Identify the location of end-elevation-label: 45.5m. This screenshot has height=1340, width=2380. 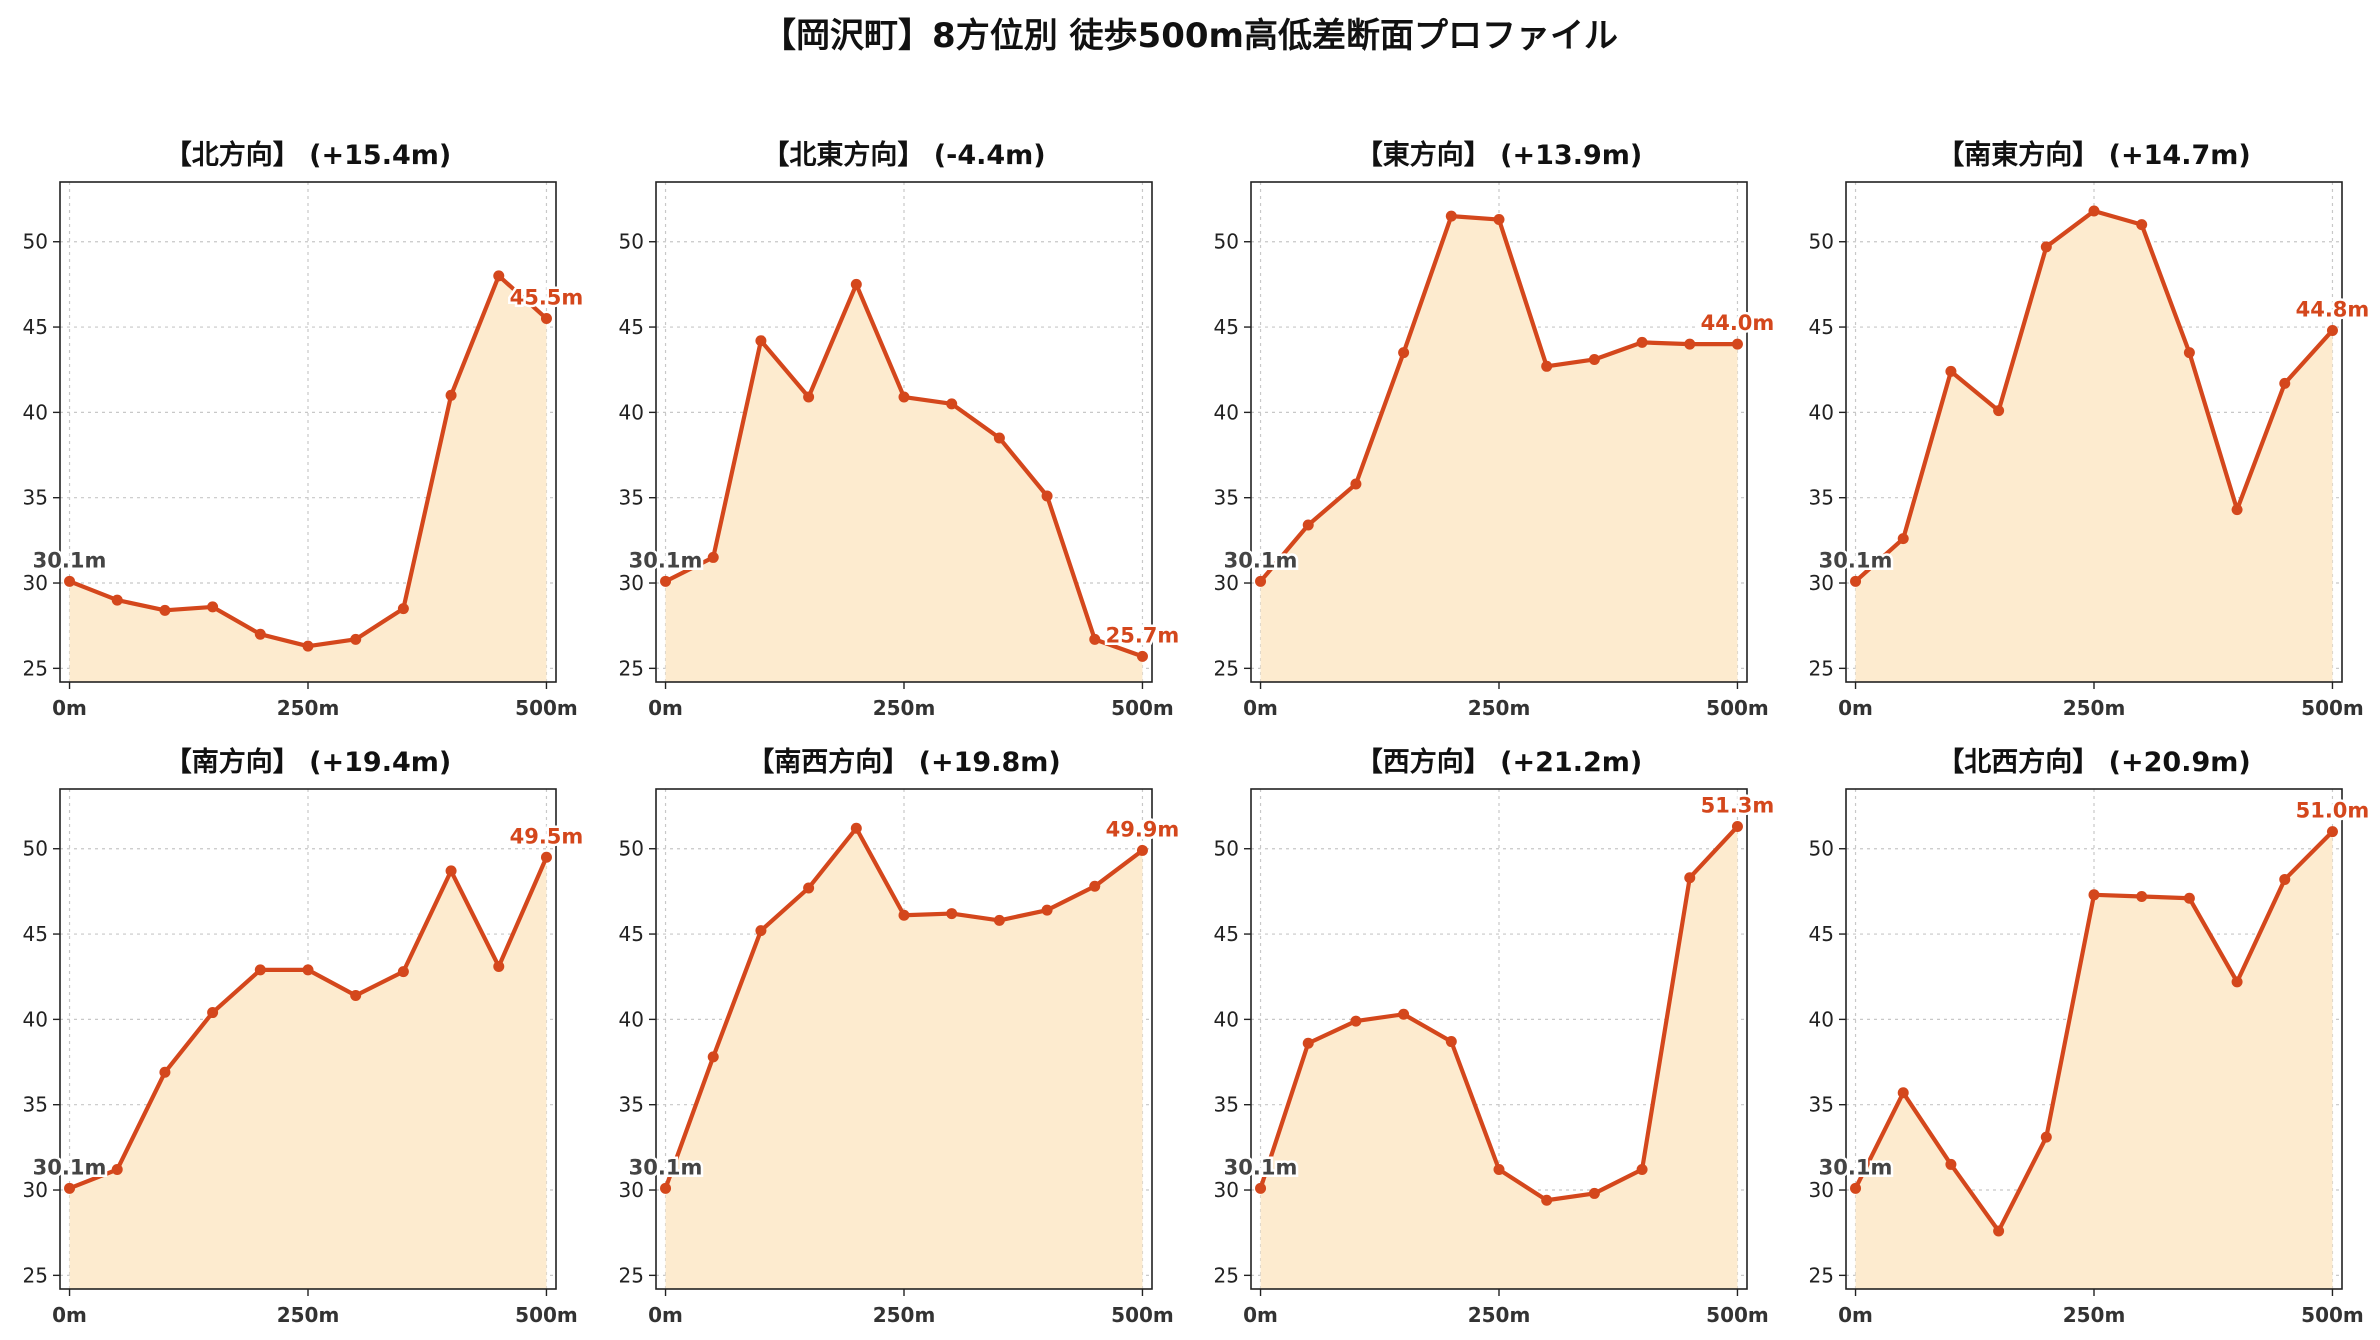
(547, 298).